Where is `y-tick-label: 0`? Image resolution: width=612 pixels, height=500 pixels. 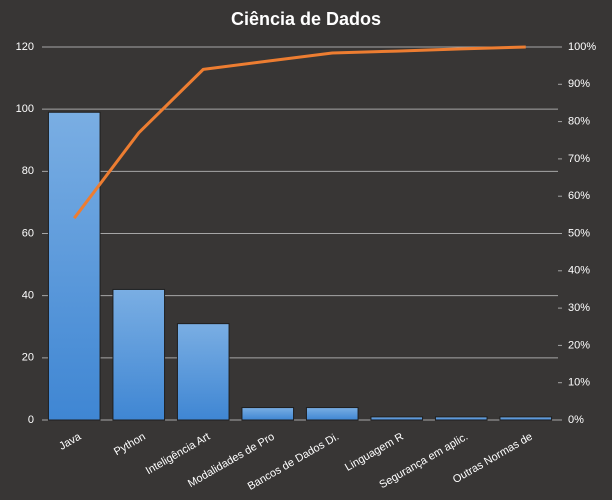
y-tick-label: 0 is located at coordinates (31, 420).